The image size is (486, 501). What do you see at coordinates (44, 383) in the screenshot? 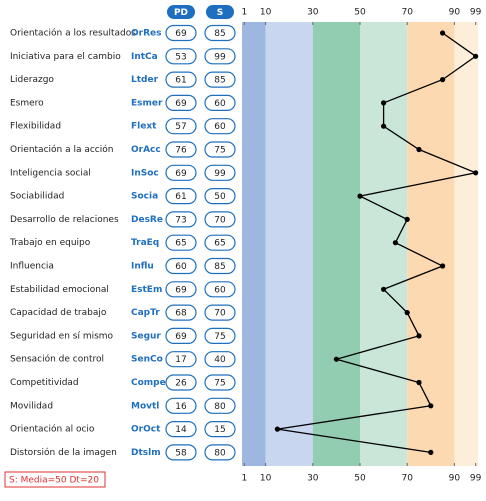
I see `row-label: Competitividad` at bounding box center [44, 383].